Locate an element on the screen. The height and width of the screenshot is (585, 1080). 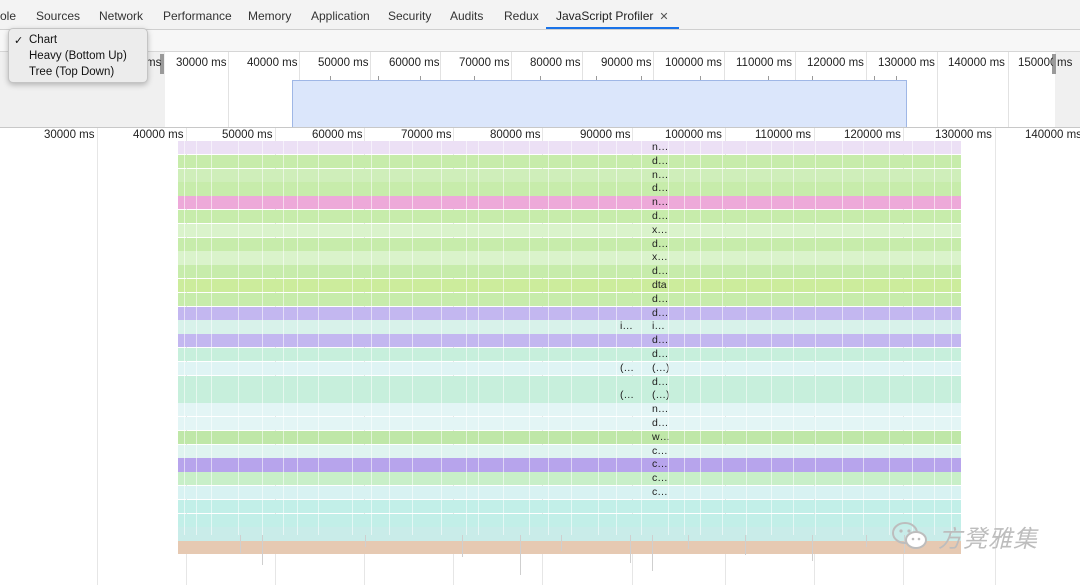
flame-frame-label: dta is located at coordinates (659, 285).